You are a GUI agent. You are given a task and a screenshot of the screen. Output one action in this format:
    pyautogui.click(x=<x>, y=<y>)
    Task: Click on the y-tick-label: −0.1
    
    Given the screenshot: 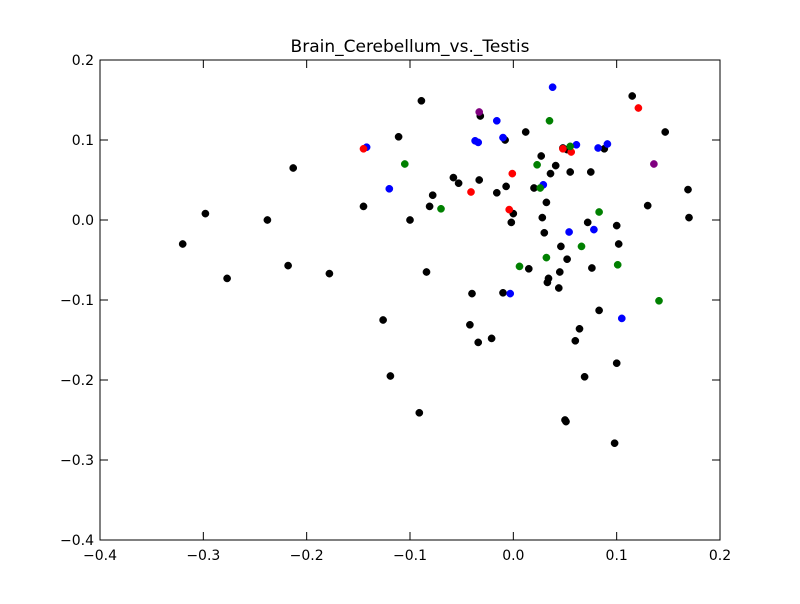 What is the action you would take?
    pyautogui.click(x=77, y=301)
    